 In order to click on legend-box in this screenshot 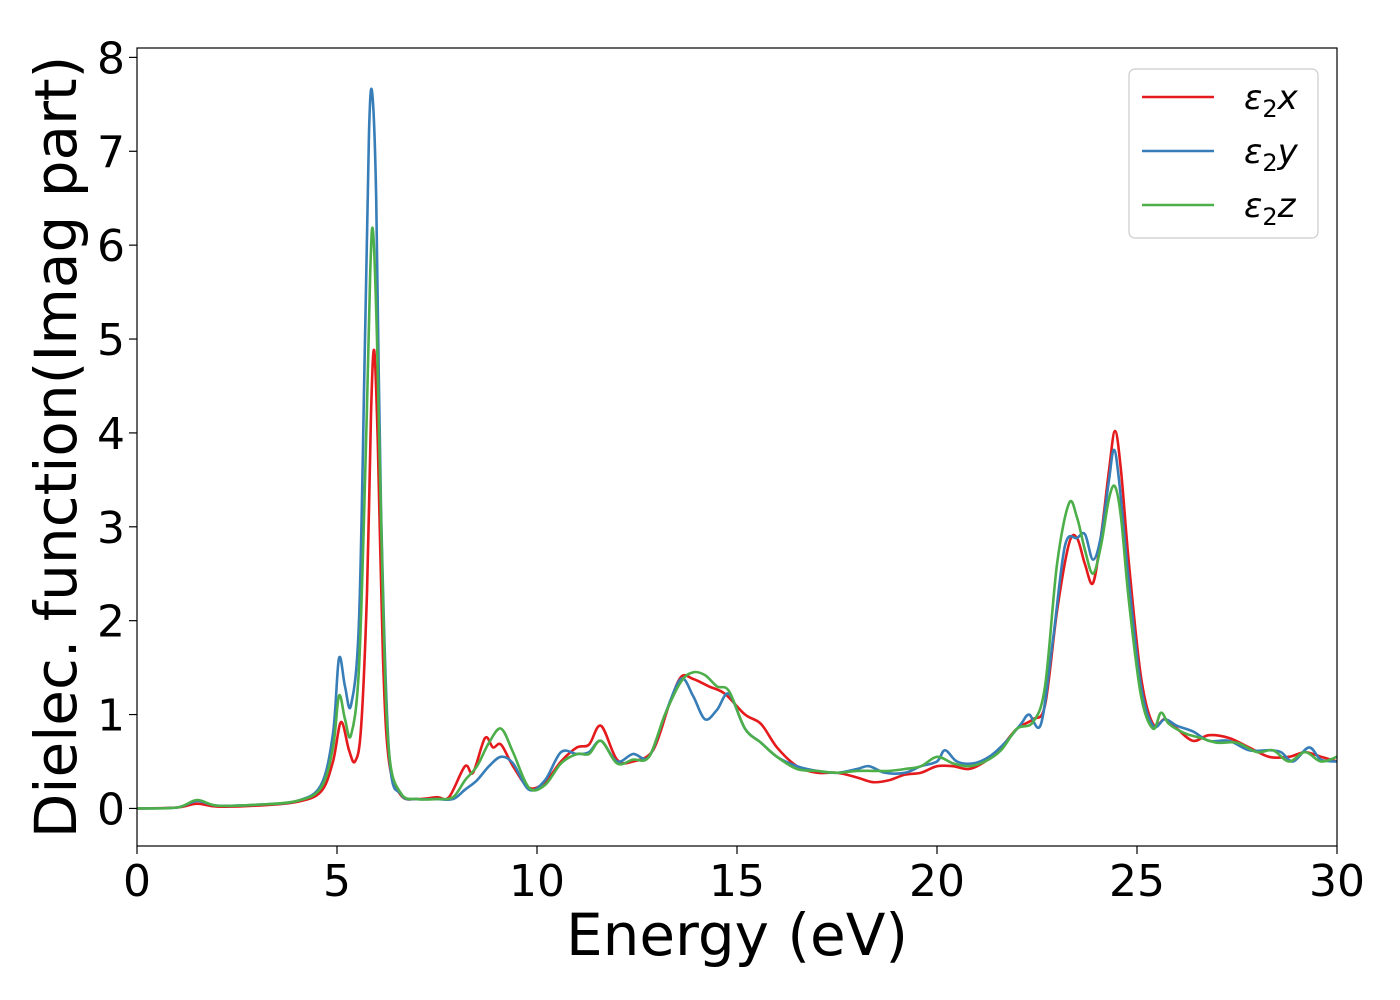, I will do `click(1223, 153)`.